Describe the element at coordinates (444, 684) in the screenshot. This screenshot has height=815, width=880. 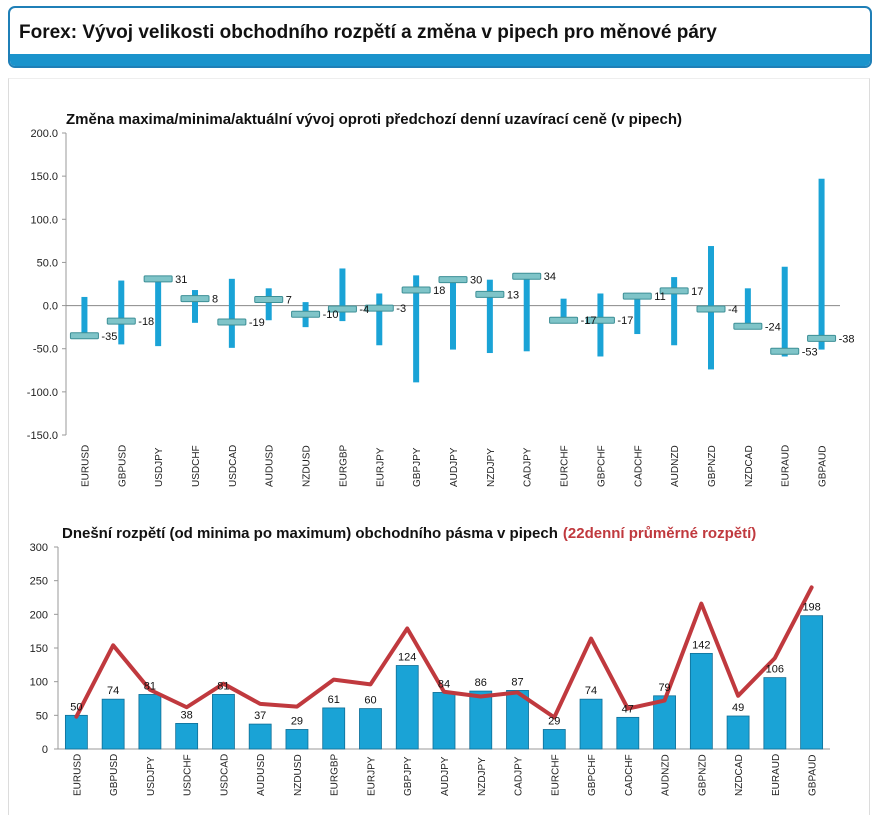
I see `today-range-label-audjpy: 84` at that location.